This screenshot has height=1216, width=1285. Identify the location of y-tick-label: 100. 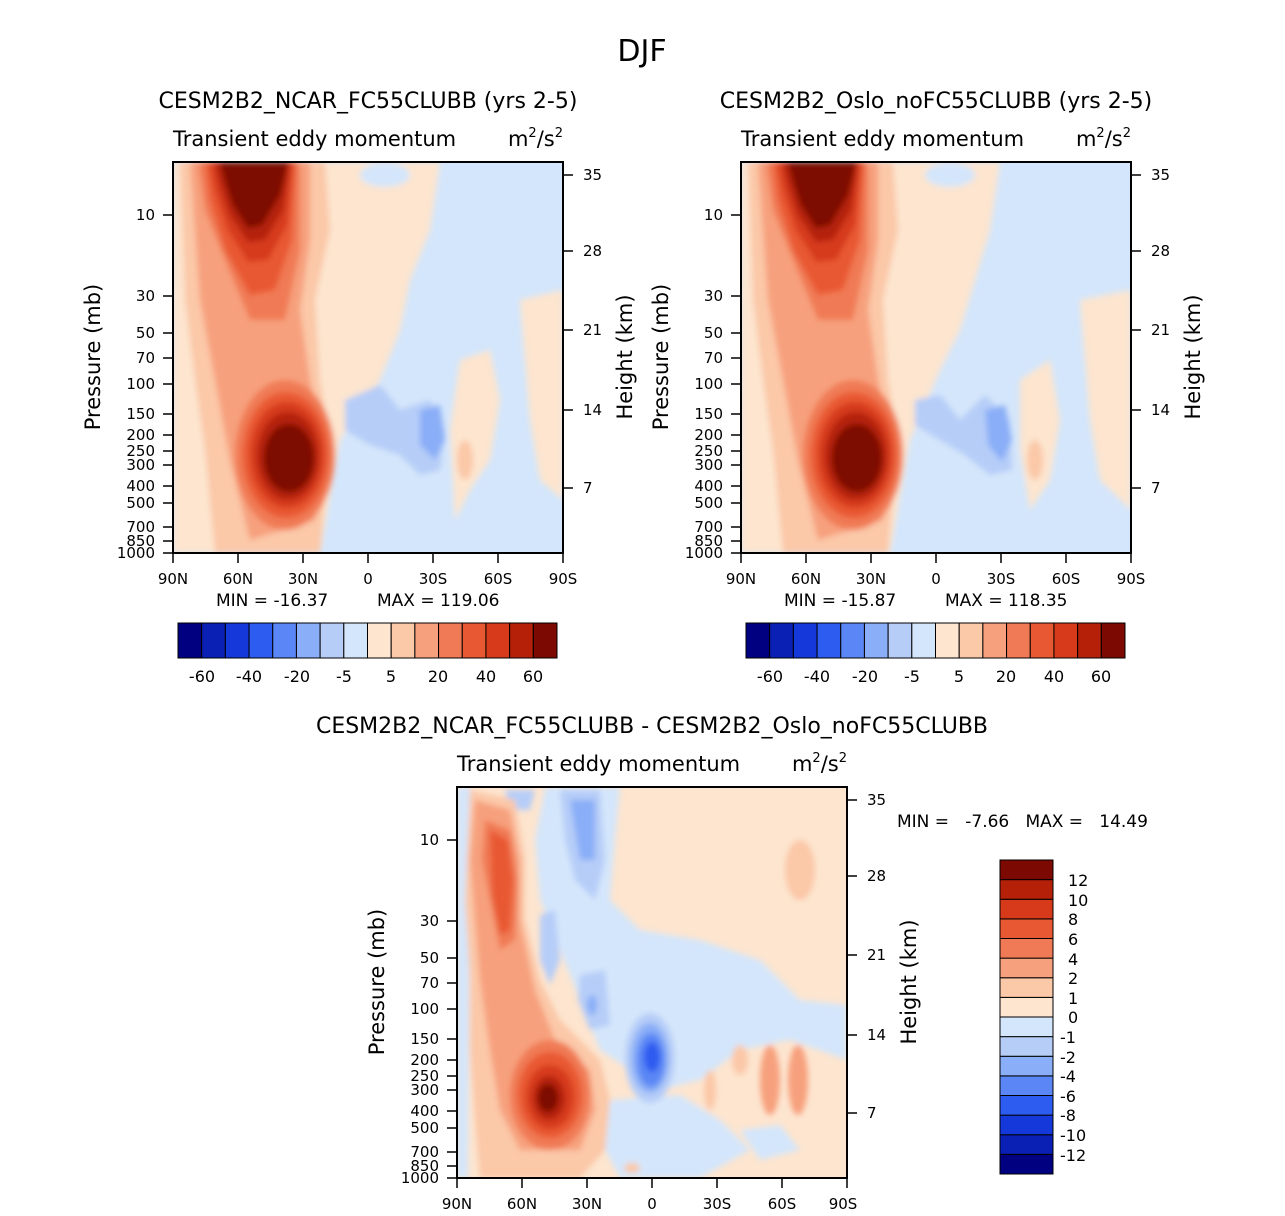
(708, 384).